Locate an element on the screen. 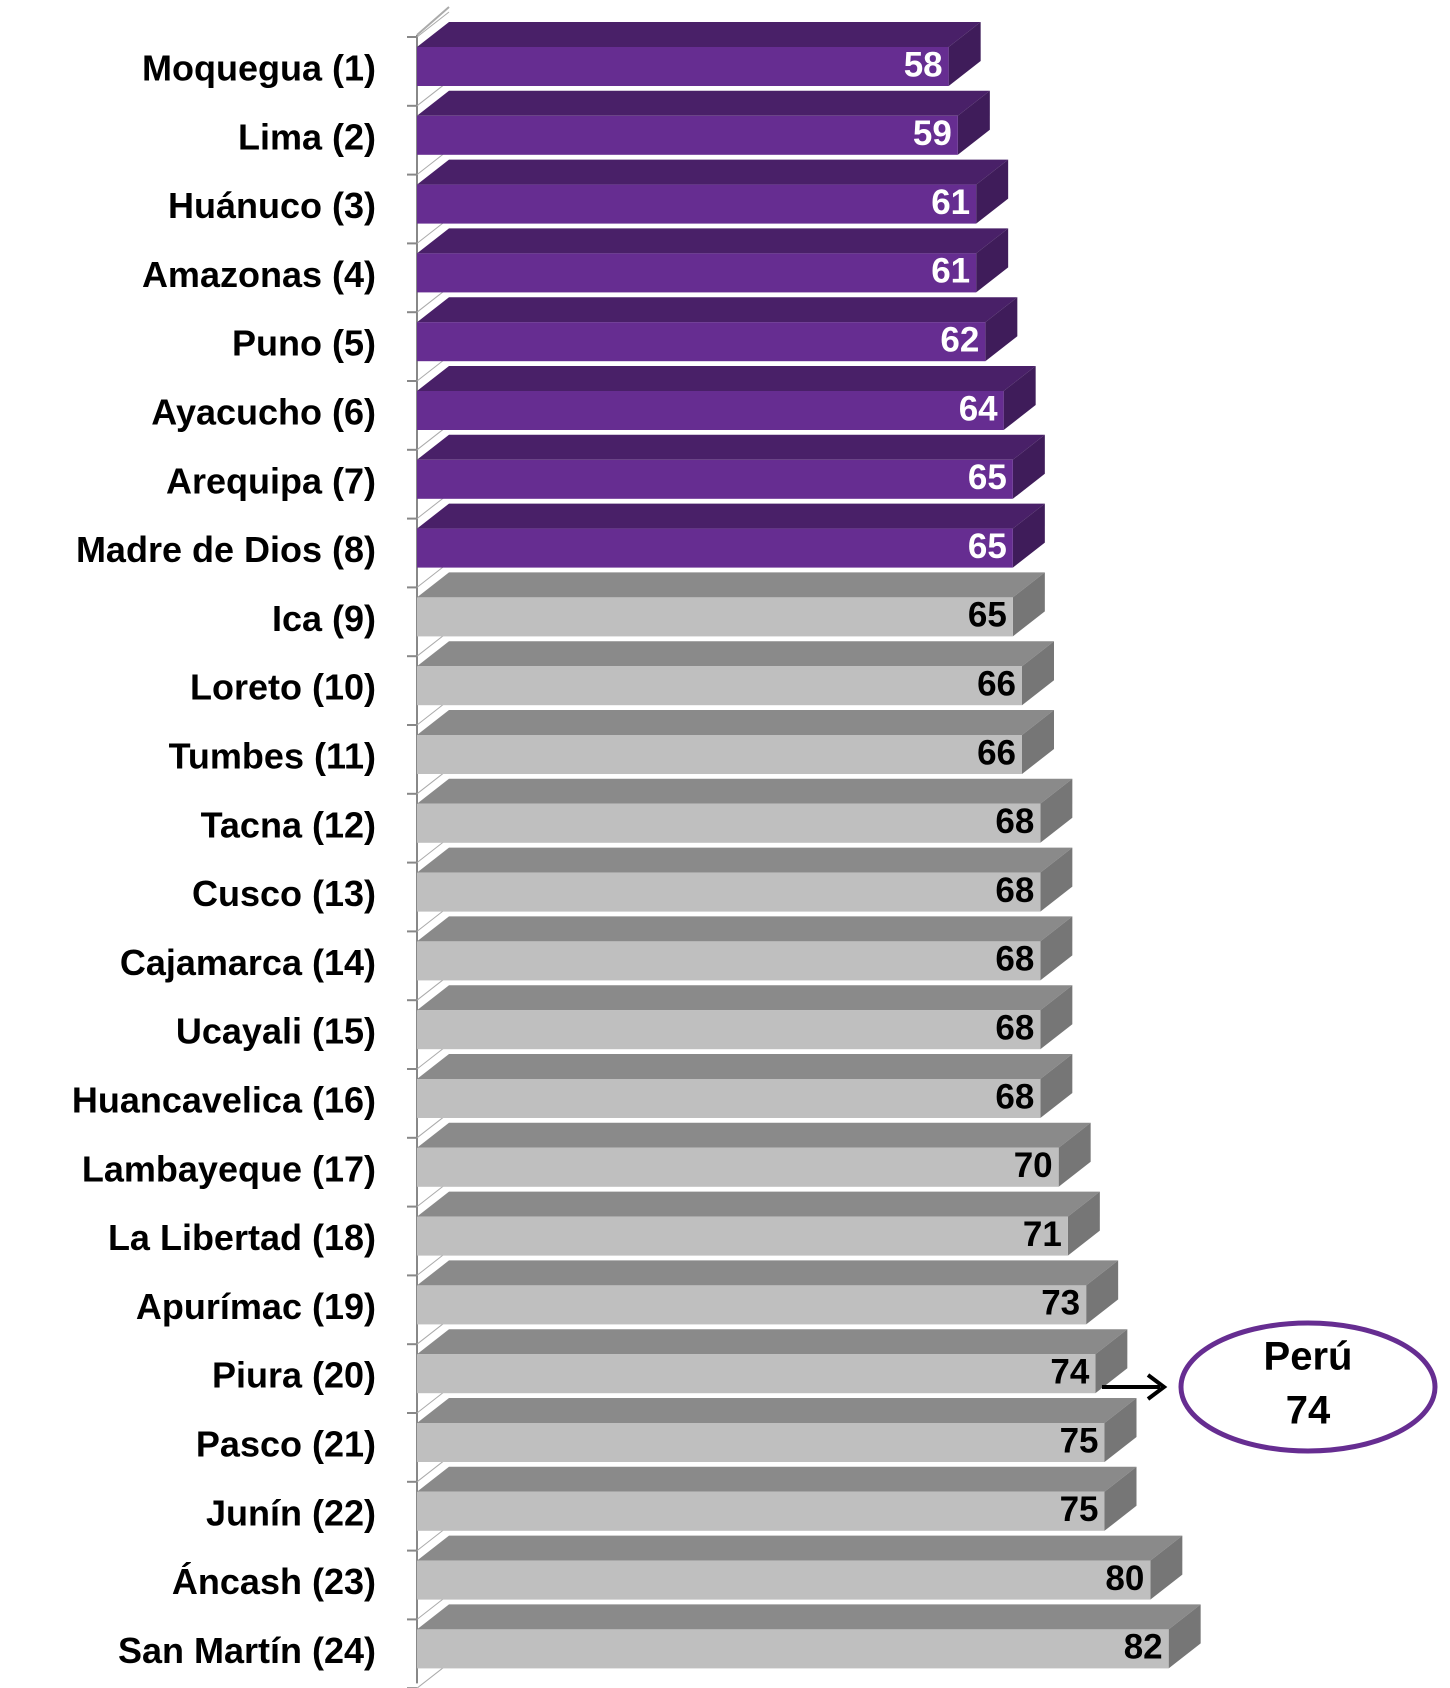 The image size is (1450, 1688). value-label: 82 is located at coordinates (1143, 1647).